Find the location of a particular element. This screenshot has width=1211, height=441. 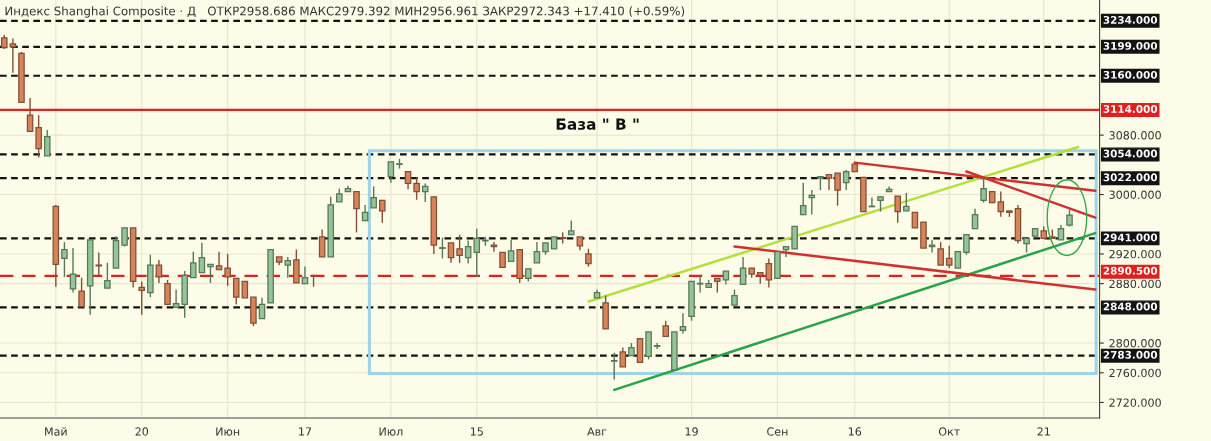

annotation: База " В " is located at coordinates (597, 124).